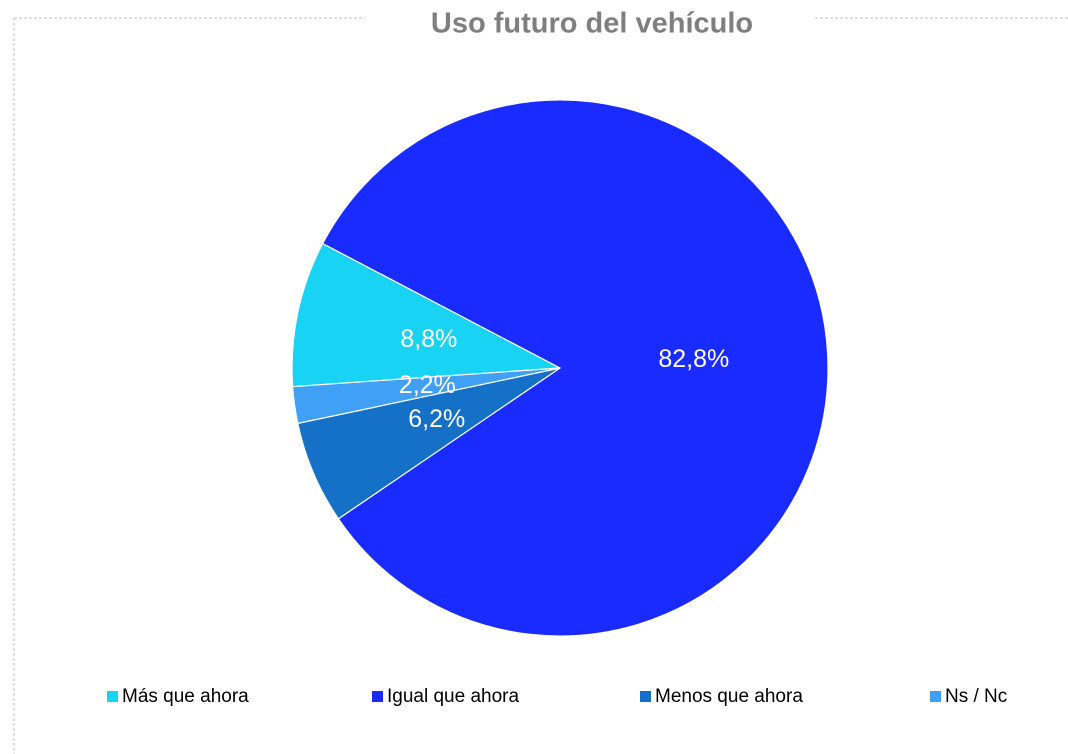 The image size is (1068, 754). I want to click on value-label: 8,8%, so click(428, 339).